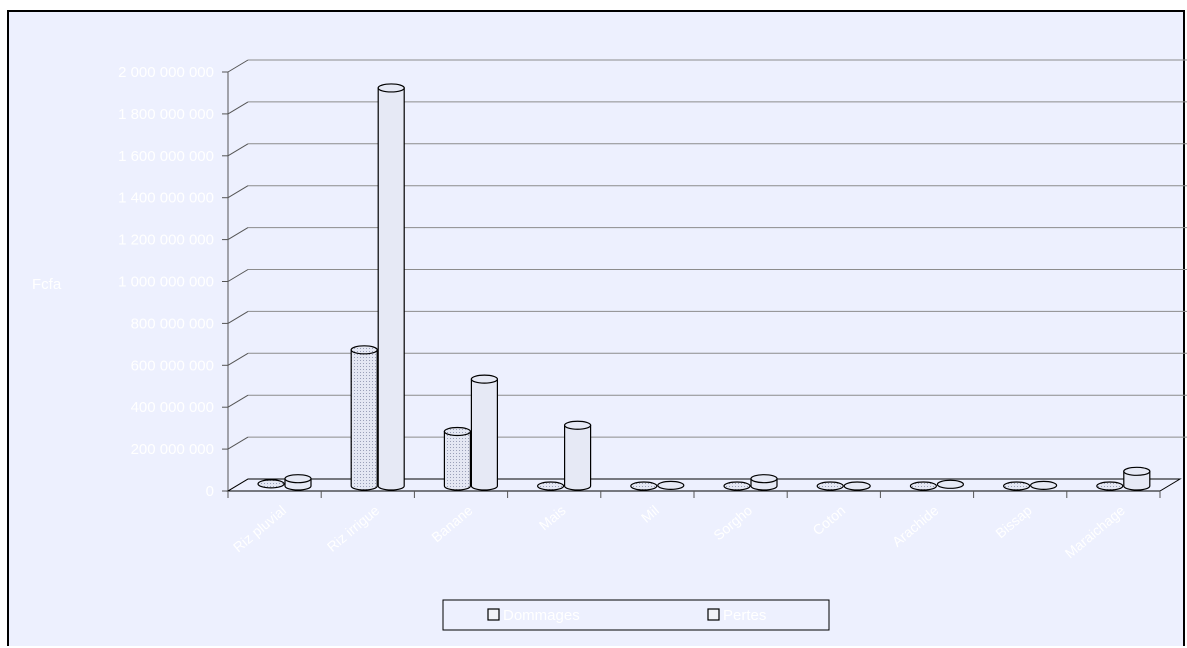  I want to click on x-tick-label: Banane, so click(451, 523).